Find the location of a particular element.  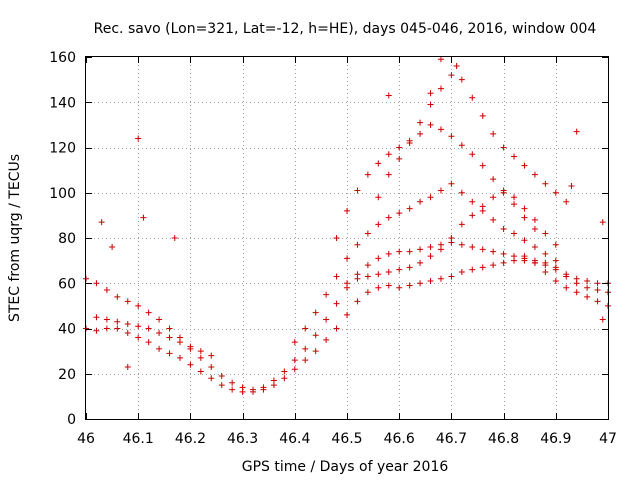

y-tick-label: 140 is located at coordinates (62, 103).